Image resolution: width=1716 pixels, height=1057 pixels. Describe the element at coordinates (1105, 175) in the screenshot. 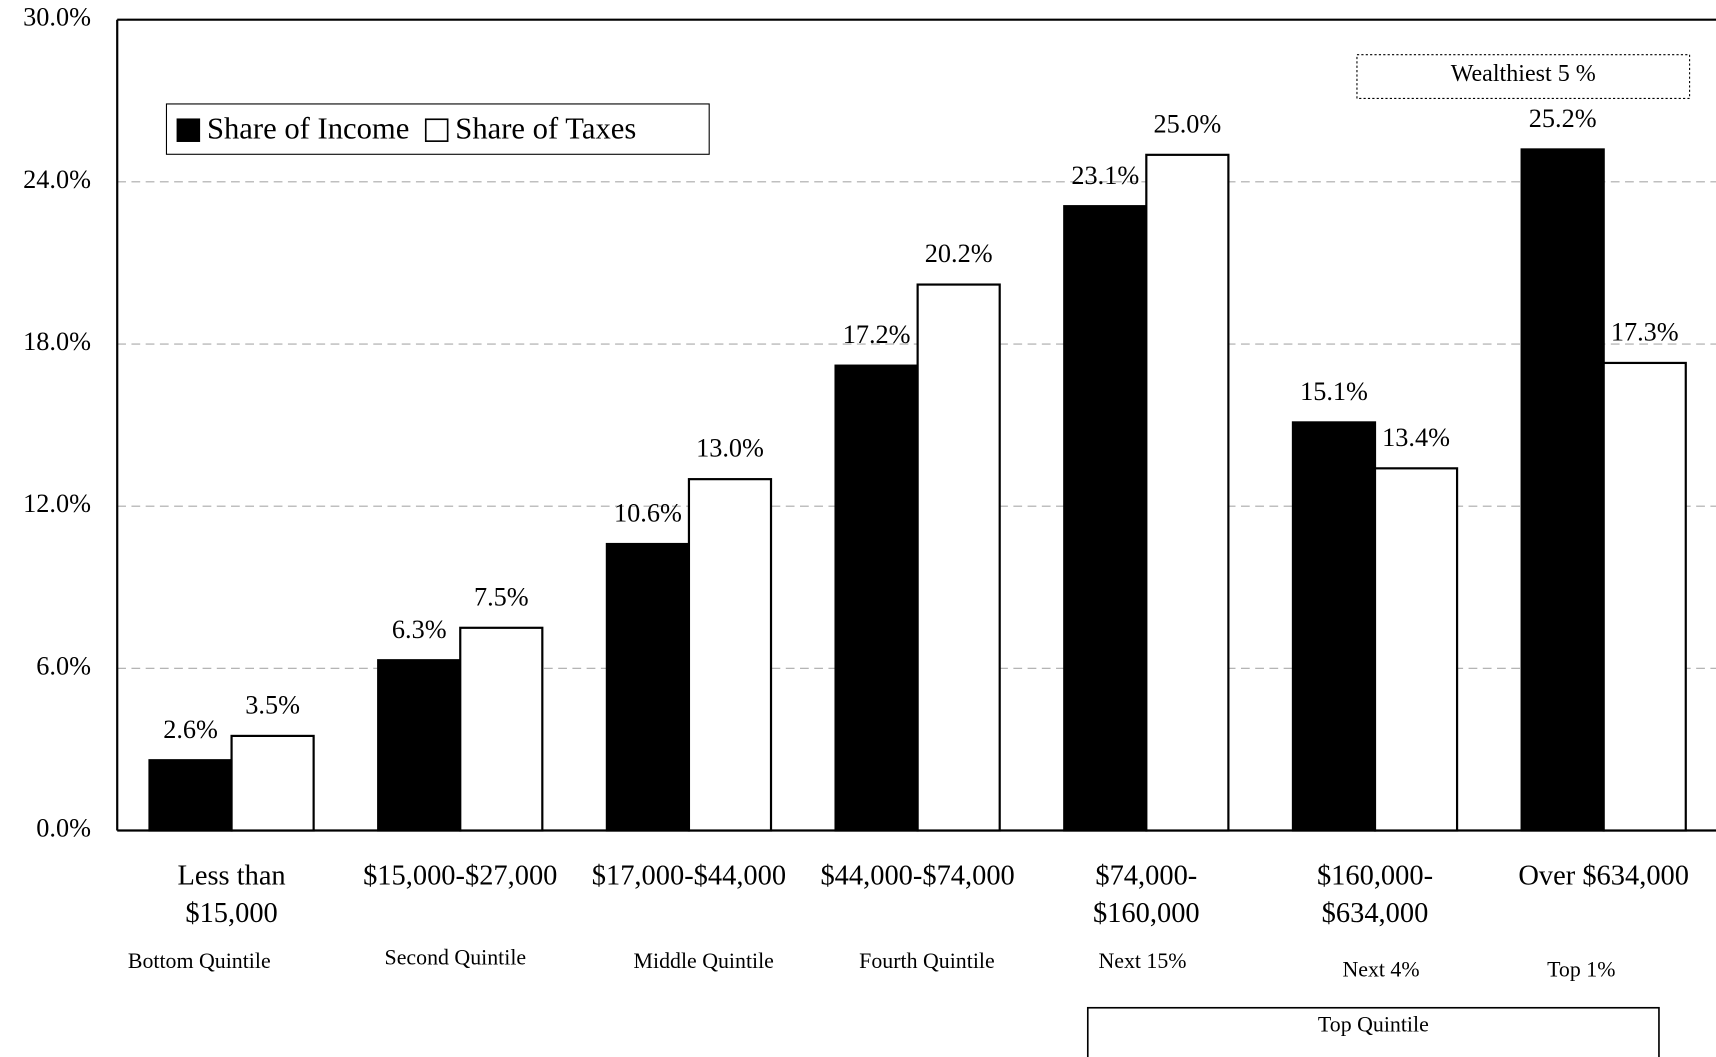

I see `value-label: 23.1%` at that location.